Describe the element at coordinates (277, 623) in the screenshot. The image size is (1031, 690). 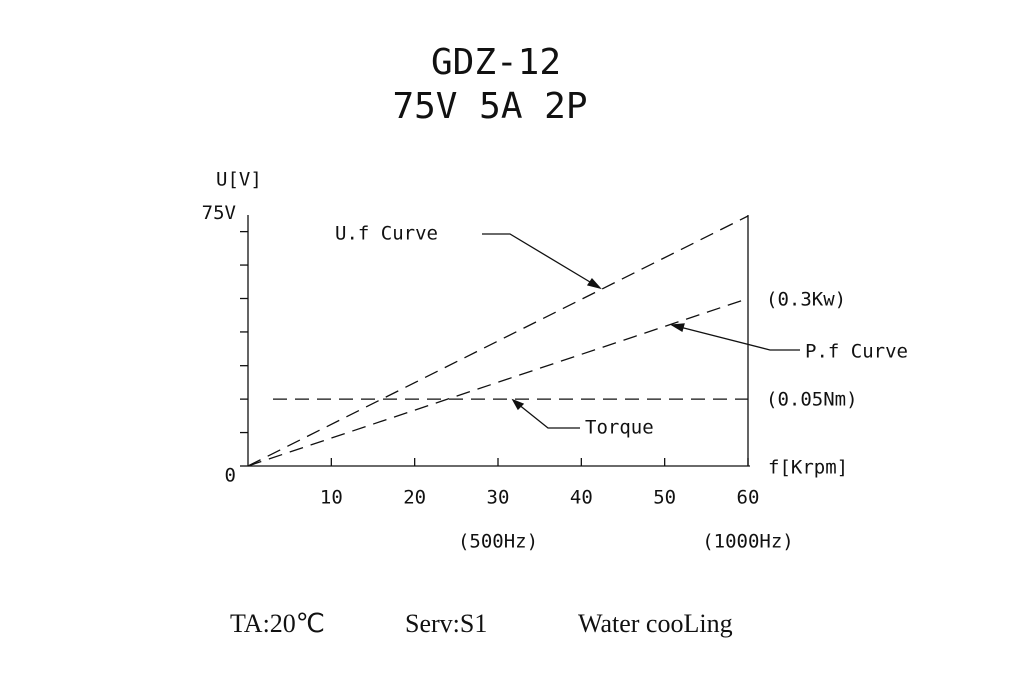
I see `footer: TA:20℃` at that location.